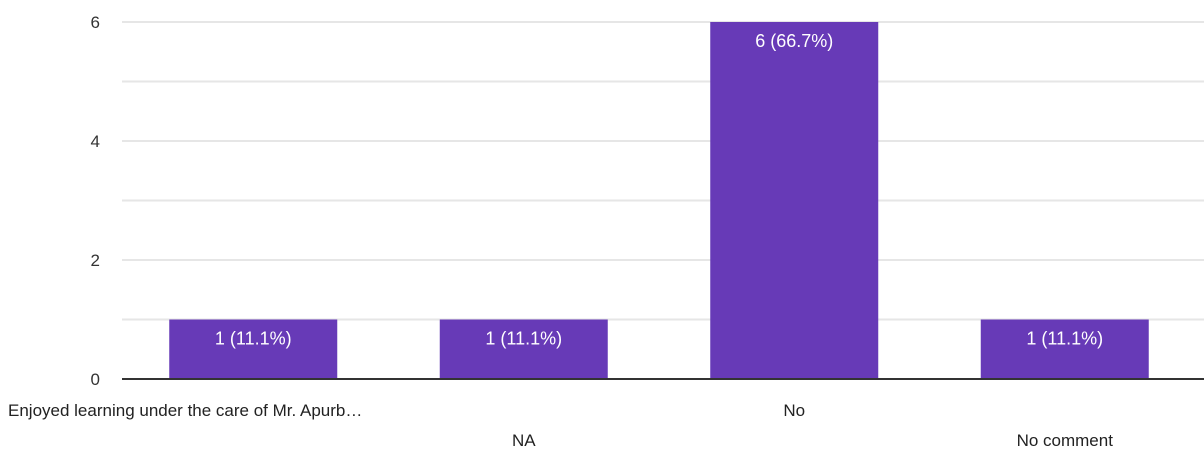 The height and width of the screenshot is (452, 1204). Describe the element at coordinates (95, 260) in the screenshot. I see `y-tick-label: 2` at that location.